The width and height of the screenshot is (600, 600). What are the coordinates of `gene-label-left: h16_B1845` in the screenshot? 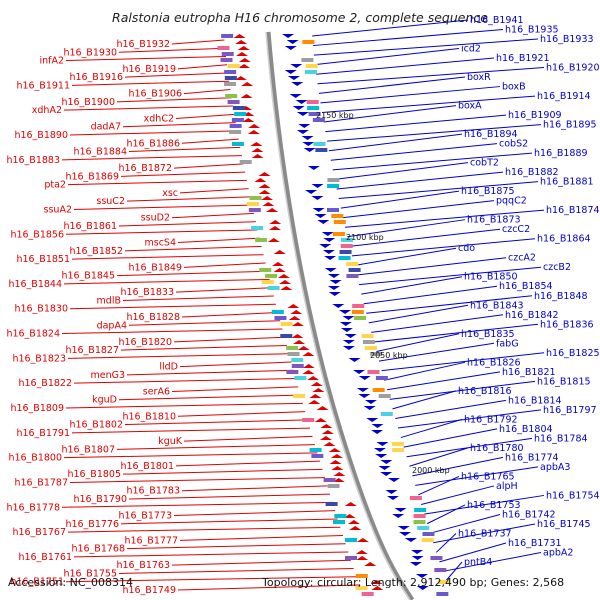 It's located at (88, 276).